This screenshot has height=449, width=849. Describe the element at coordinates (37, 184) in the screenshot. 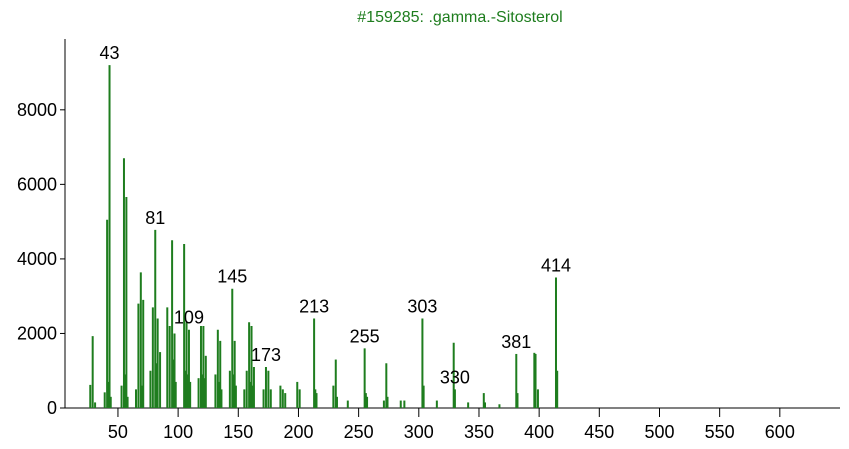

I see `y-tick-label: 6000` at that location.